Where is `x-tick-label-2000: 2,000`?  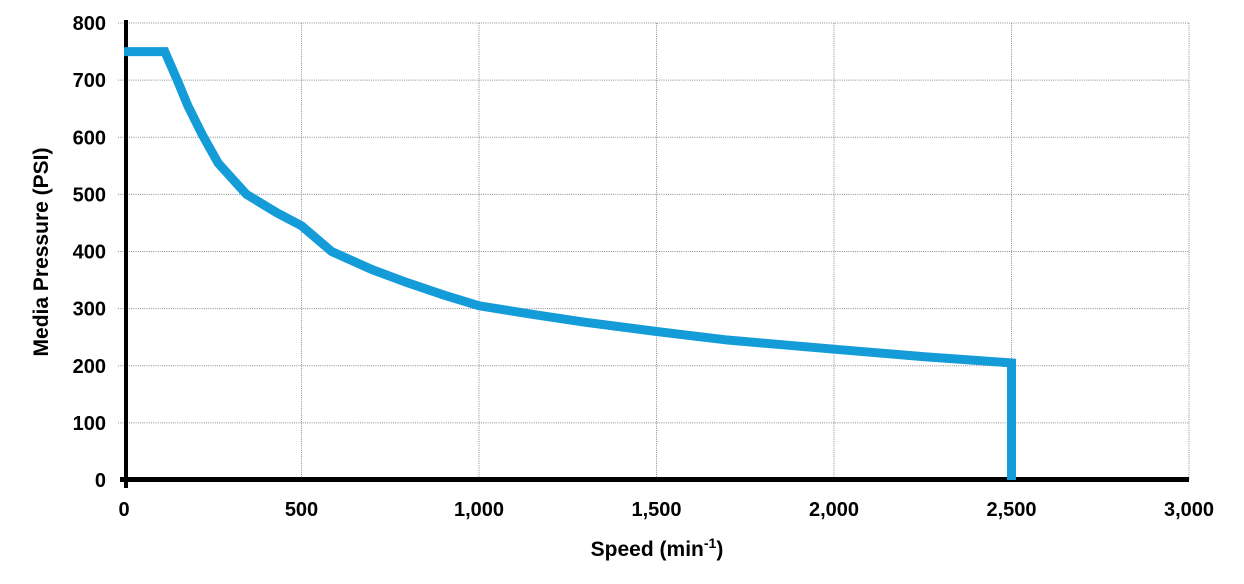
x-tick-label-2000: 2,000 is located at coordinates (834, 510).